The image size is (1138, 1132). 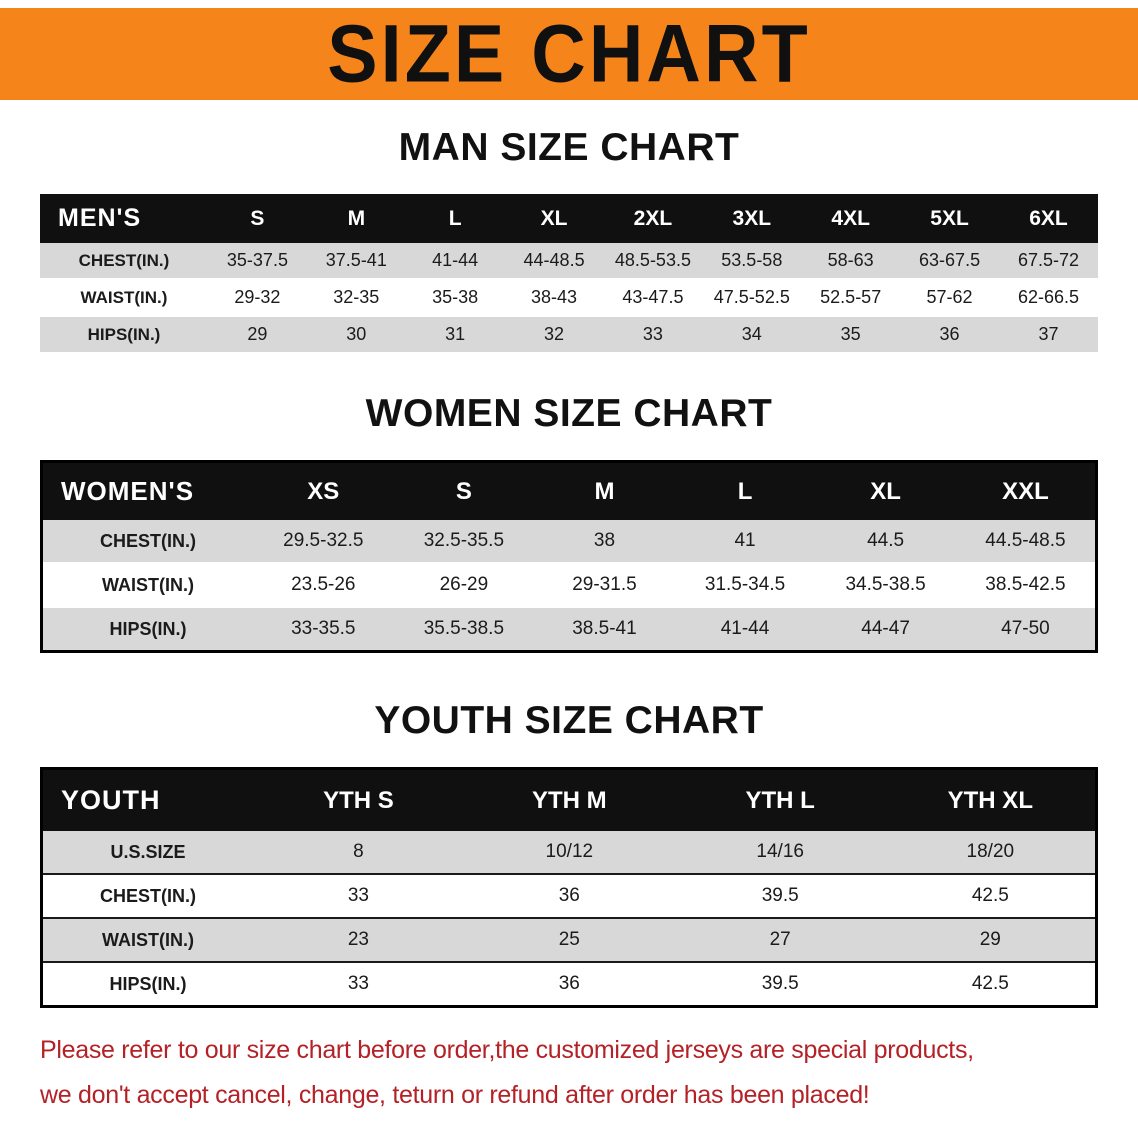 I want to click on size-value-cell: 29.5-32.5, so click(x=323, y=540).